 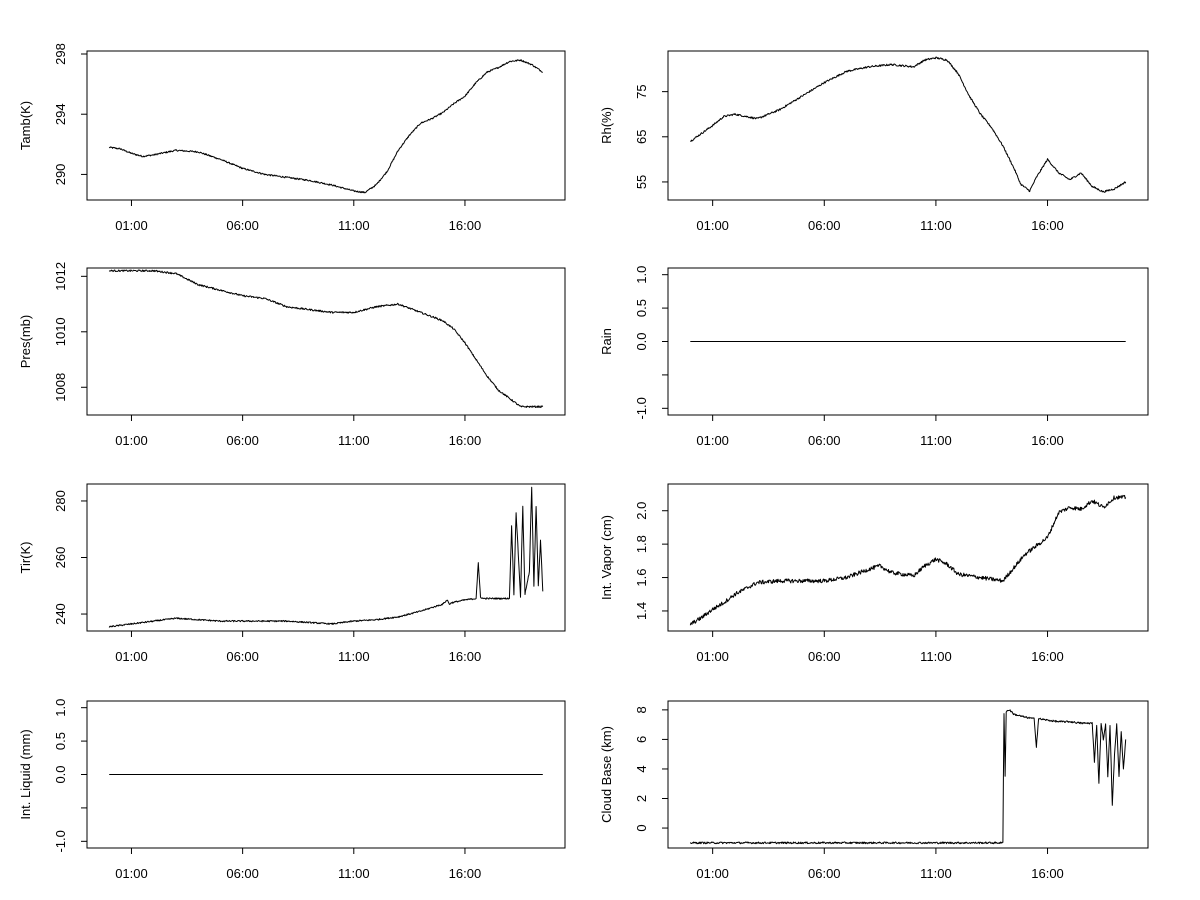 I want to click on y-tick-label: 298, so click(x=60, y=54).